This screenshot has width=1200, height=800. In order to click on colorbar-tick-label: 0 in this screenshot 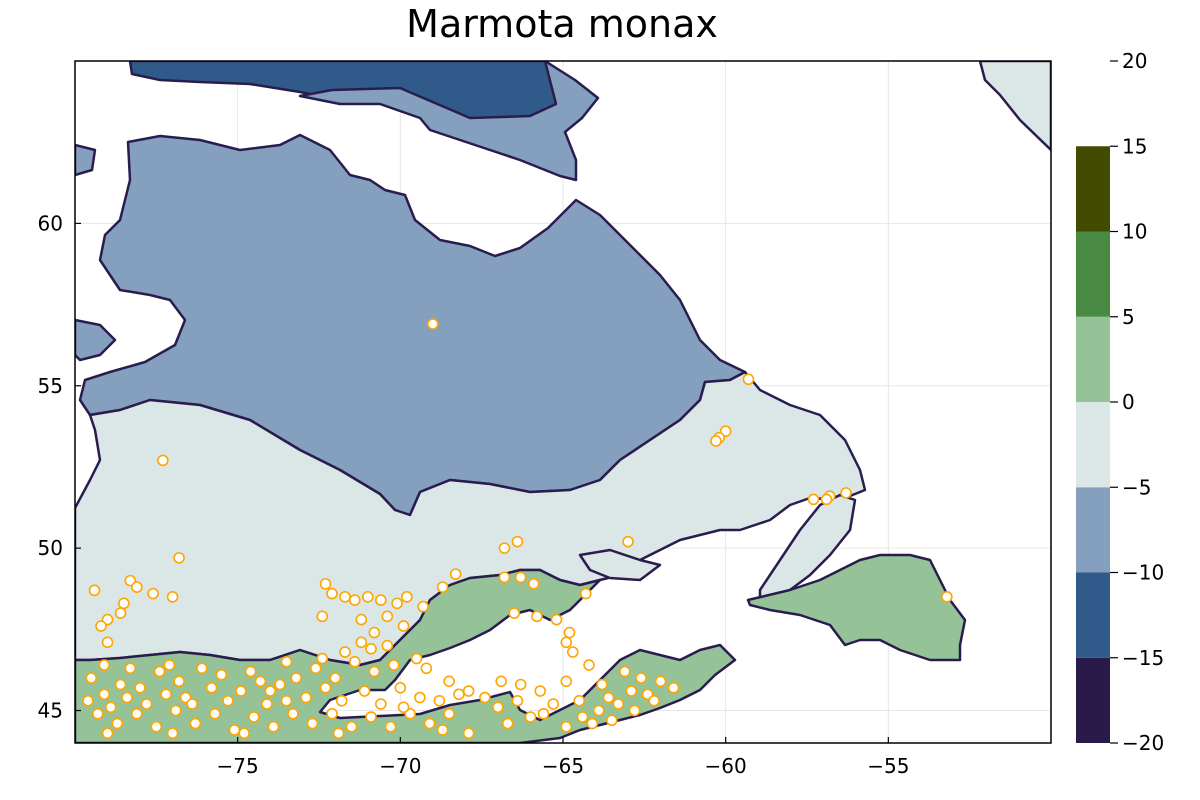, I will do `click(1128, 402)`.